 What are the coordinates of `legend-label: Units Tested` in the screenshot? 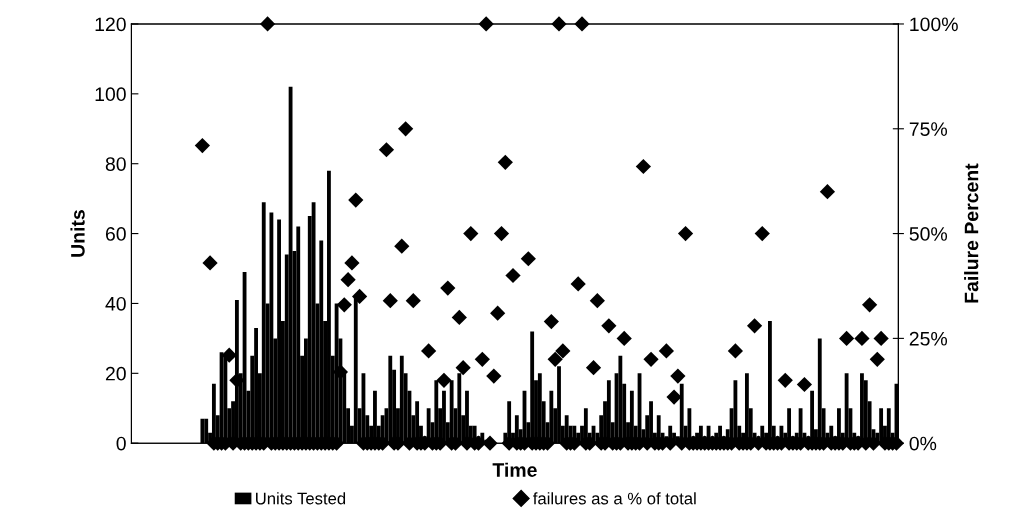 It's located at (301, 498).